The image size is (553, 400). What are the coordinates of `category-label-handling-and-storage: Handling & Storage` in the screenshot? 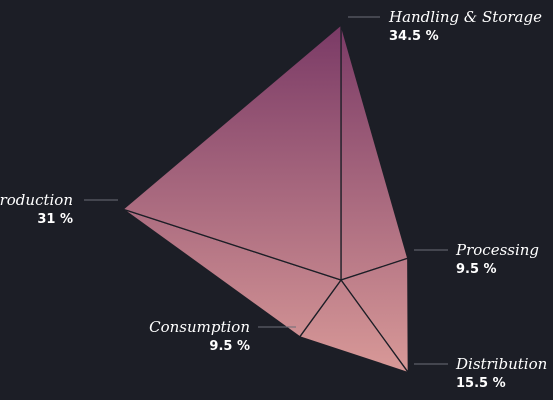 It's located at (465, 17).